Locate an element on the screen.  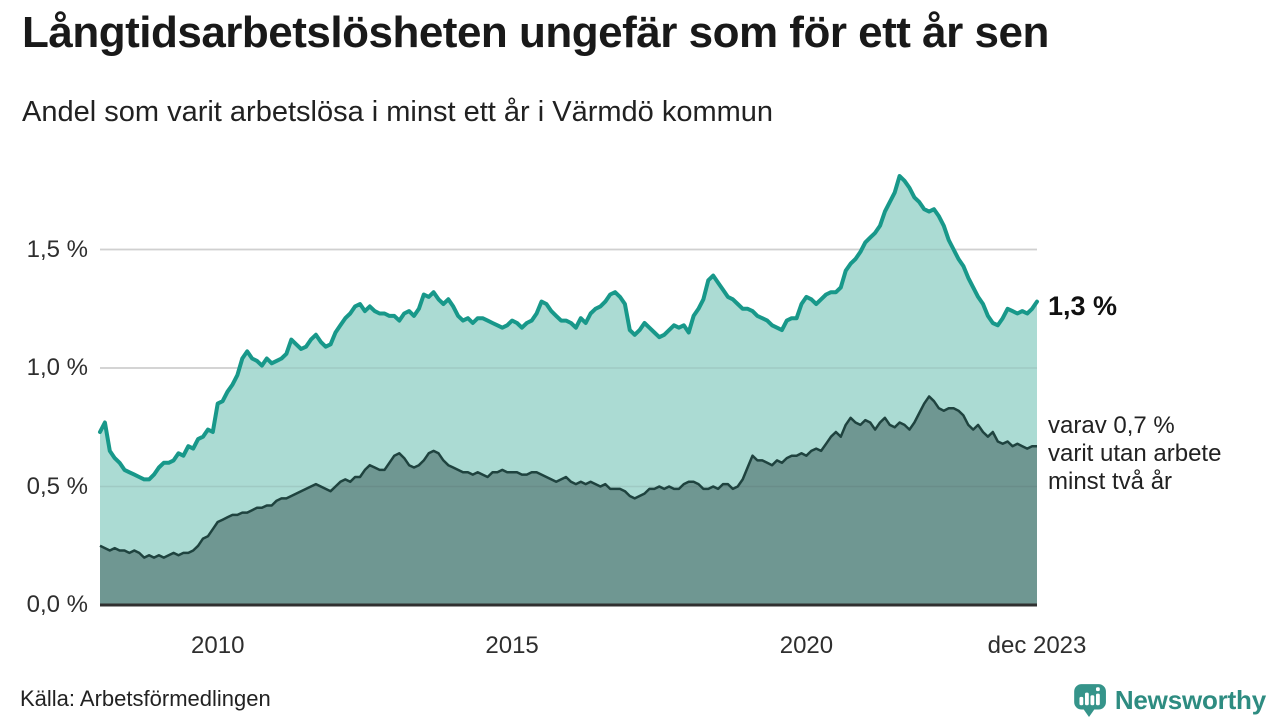
x-axis-label: 2020 is located at coordinates (806, 645).